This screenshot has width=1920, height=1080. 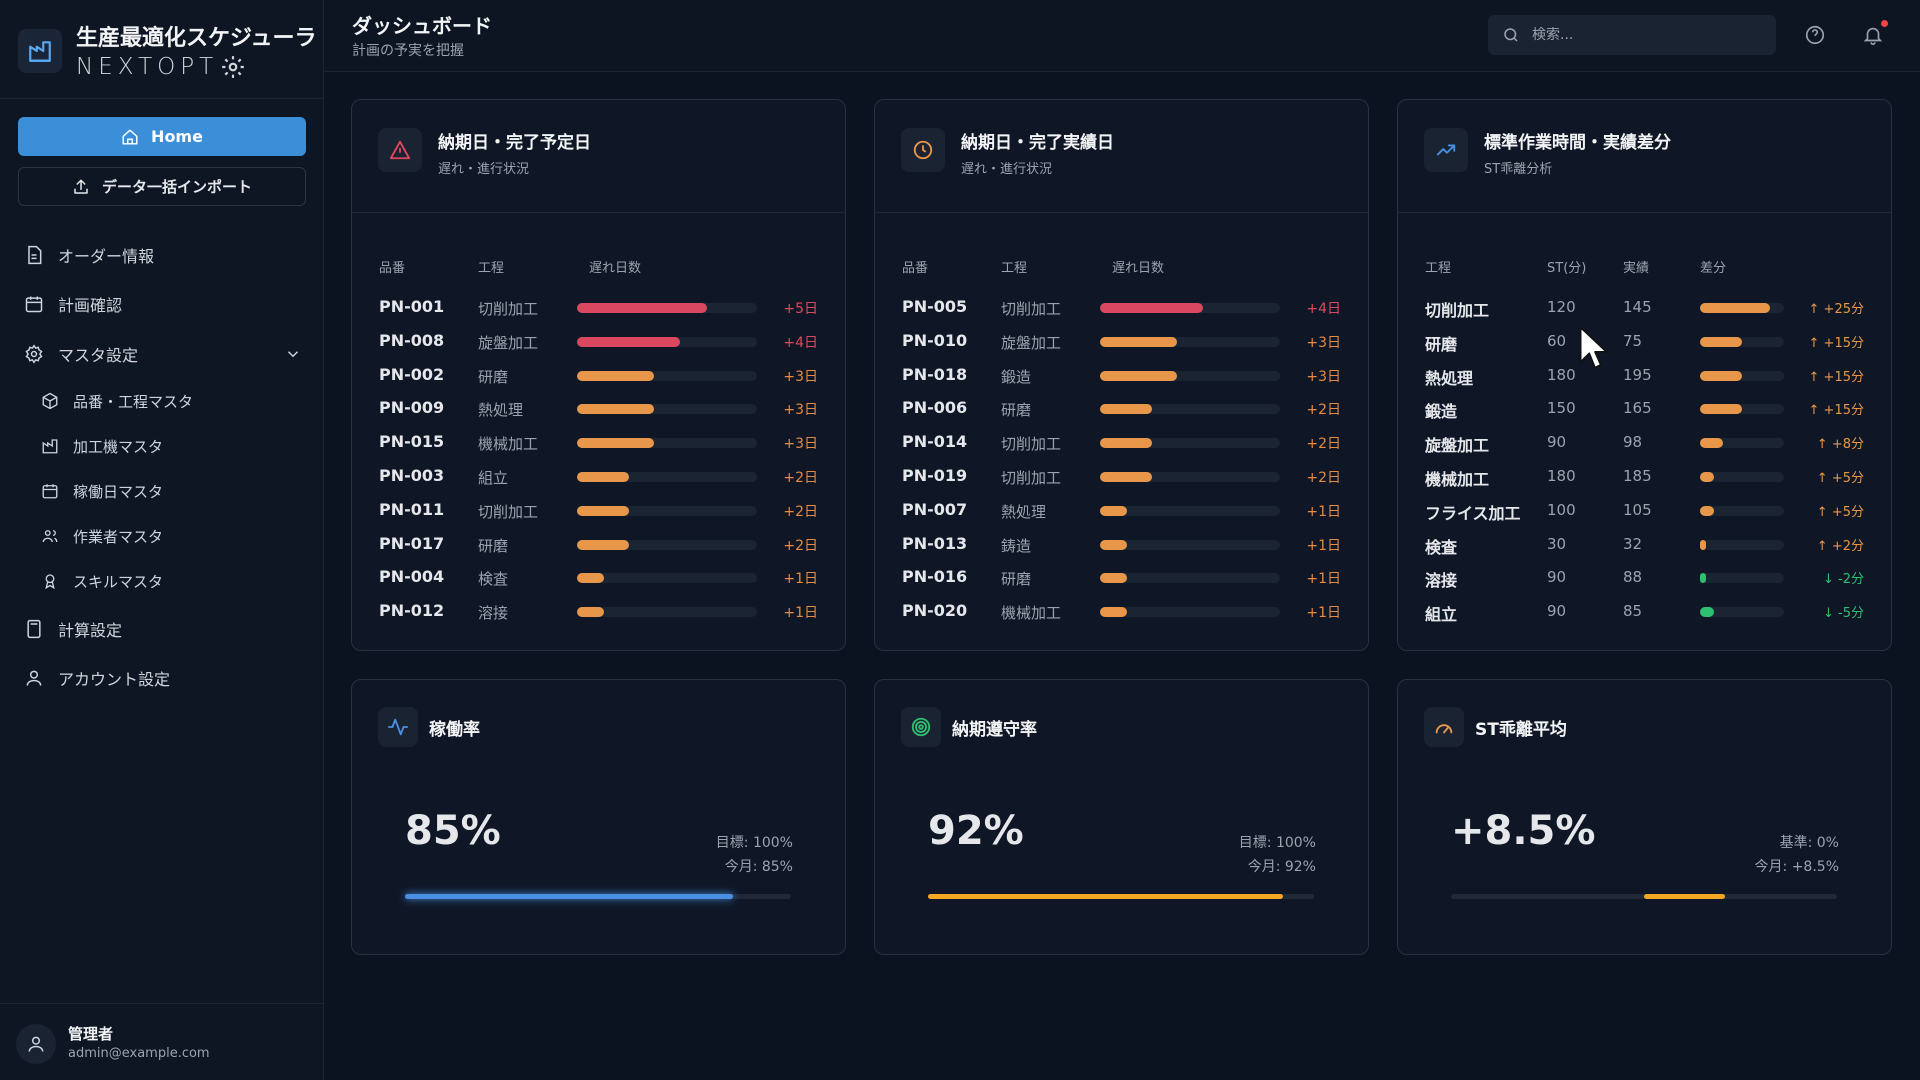 What do you see at coordinates (598, 442) in the screenshot?
I see `table-row: PN-015 機械加工 +3日` at bounding box center [598, 442].